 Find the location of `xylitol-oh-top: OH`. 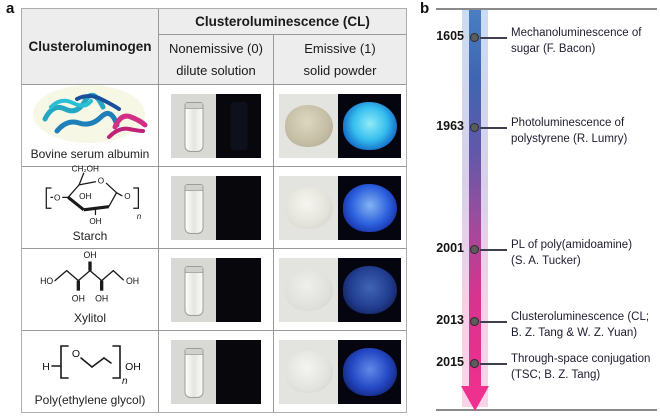

xylitol-oh-top: OH is located at coordinates (89, 255).